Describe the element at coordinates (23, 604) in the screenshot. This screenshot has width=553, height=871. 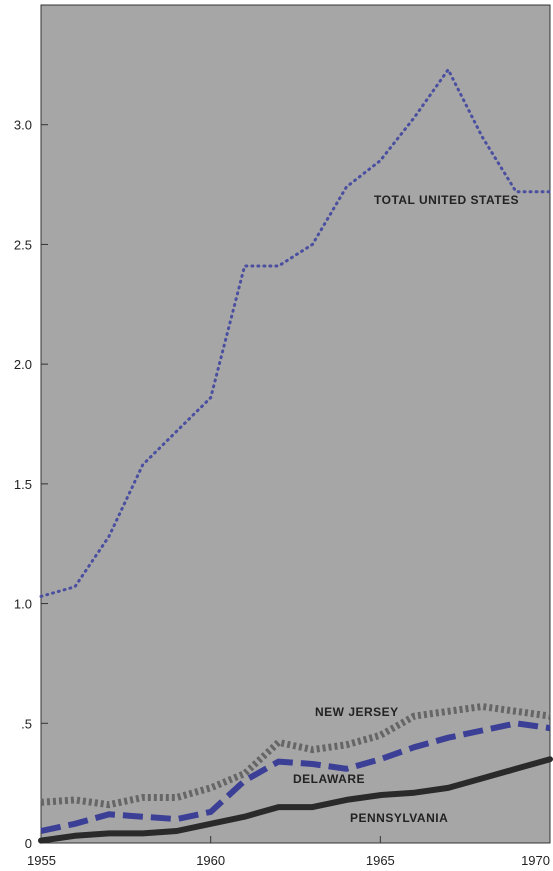
I see `y-tick-label: 1.0` at that location.